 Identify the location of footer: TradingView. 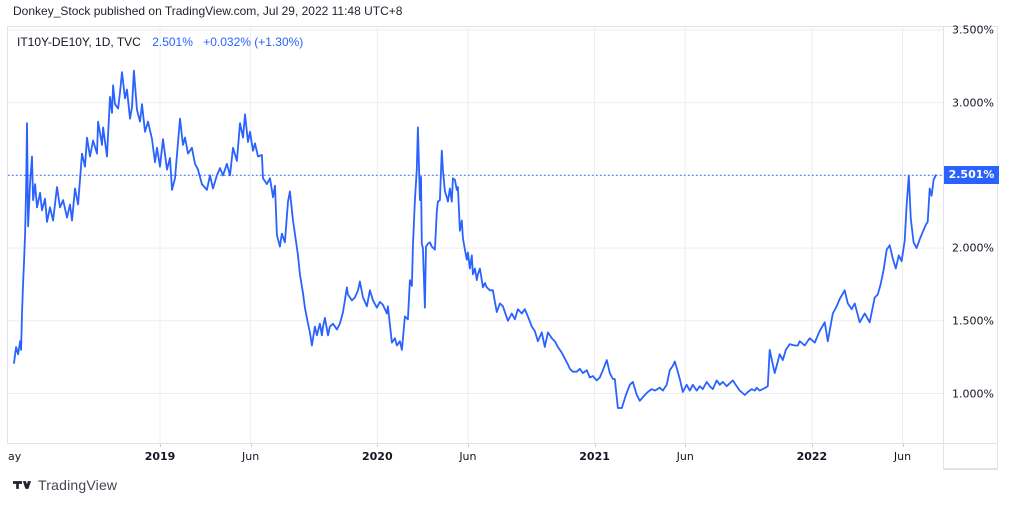
(65, 485).